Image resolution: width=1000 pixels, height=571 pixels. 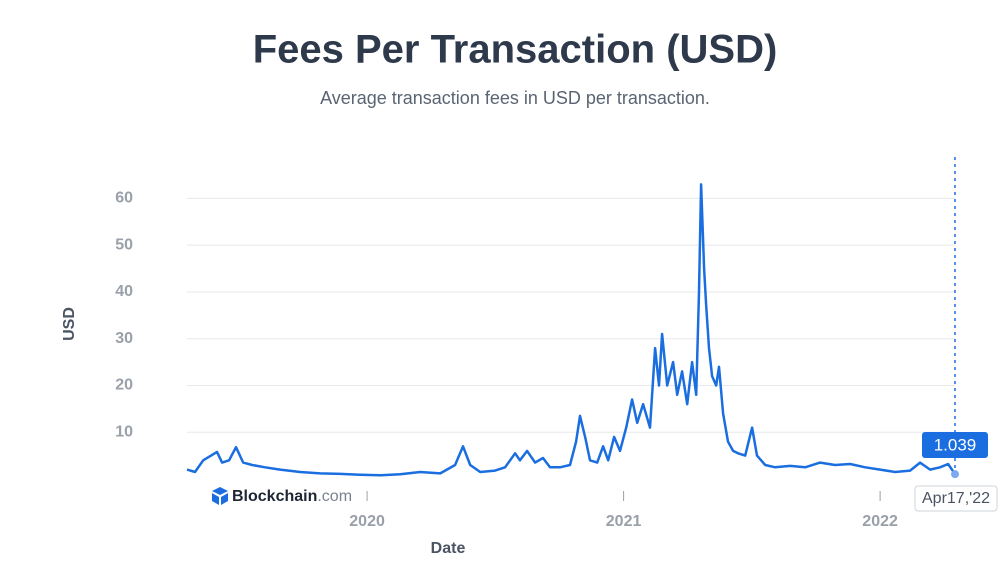 What do you see at coordinates (124, 198) in the screenshot?
I see `y-tick-label: 60` at bounding box center [124, 198].